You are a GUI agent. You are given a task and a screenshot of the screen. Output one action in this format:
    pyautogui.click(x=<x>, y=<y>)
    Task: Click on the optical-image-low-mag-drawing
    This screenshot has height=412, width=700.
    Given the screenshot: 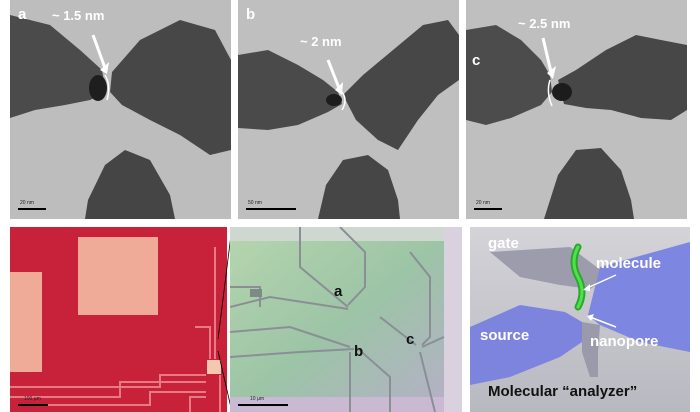 What is the action you would take?
    pyautogui.click(x=115, y=324)
    